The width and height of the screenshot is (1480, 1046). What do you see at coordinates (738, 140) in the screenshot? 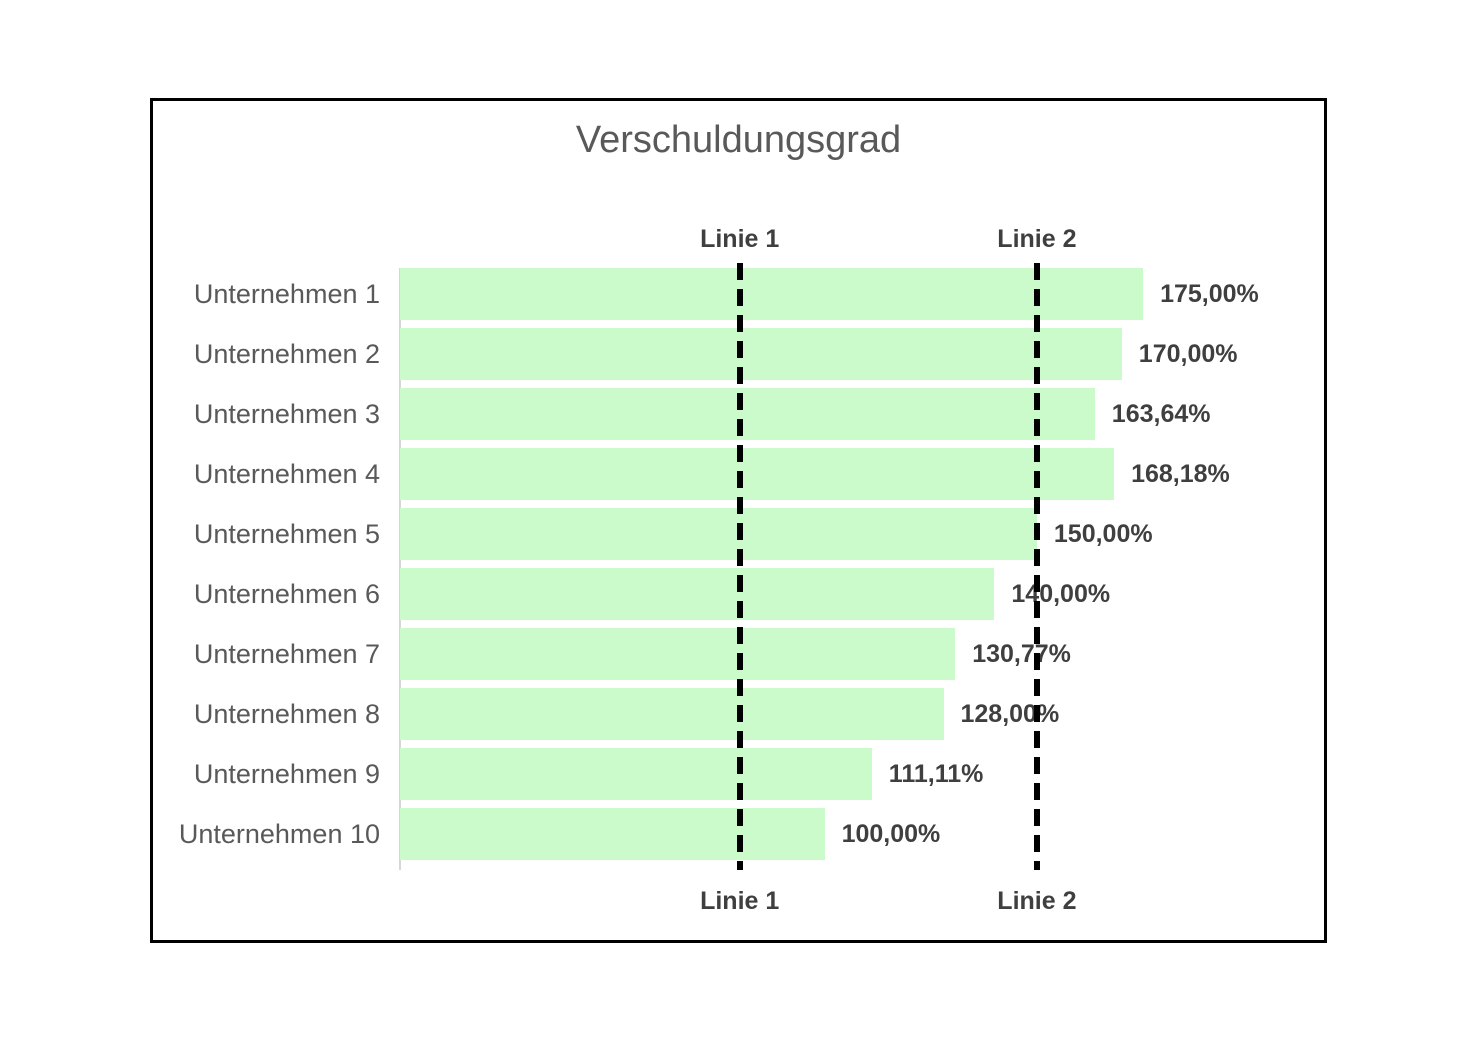
I see `chart-title: Verschuldungsgrad` at bounding box center [738, 140].